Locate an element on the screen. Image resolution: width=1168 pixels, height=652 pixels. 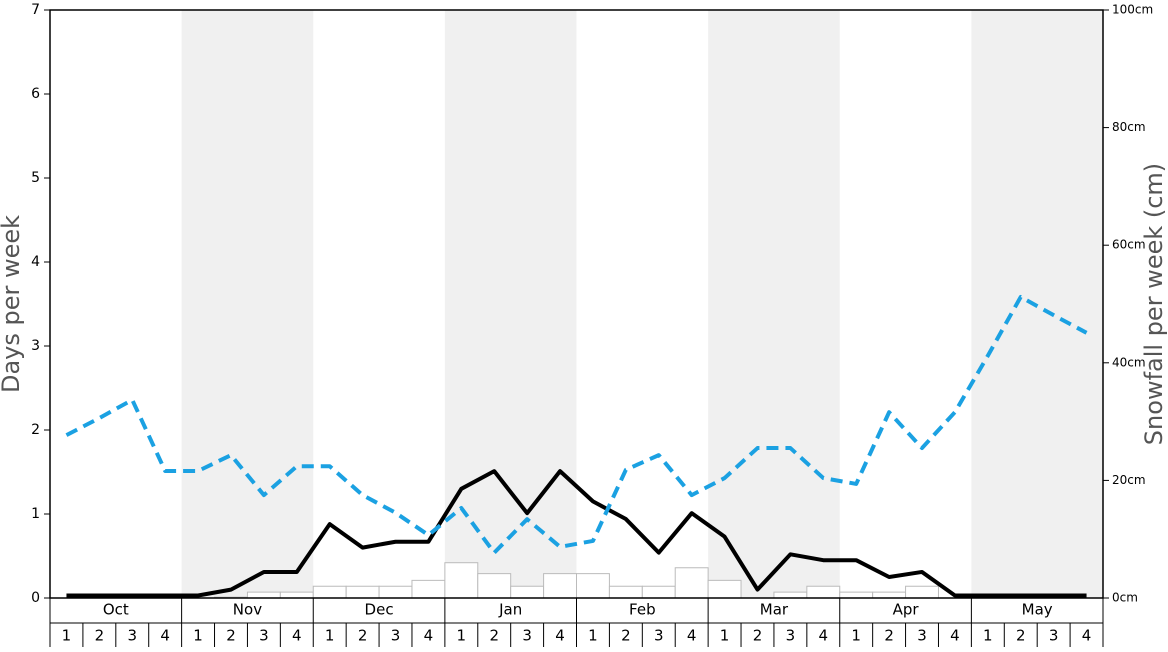
month-label: Nov is located at coordinates (247, 610).